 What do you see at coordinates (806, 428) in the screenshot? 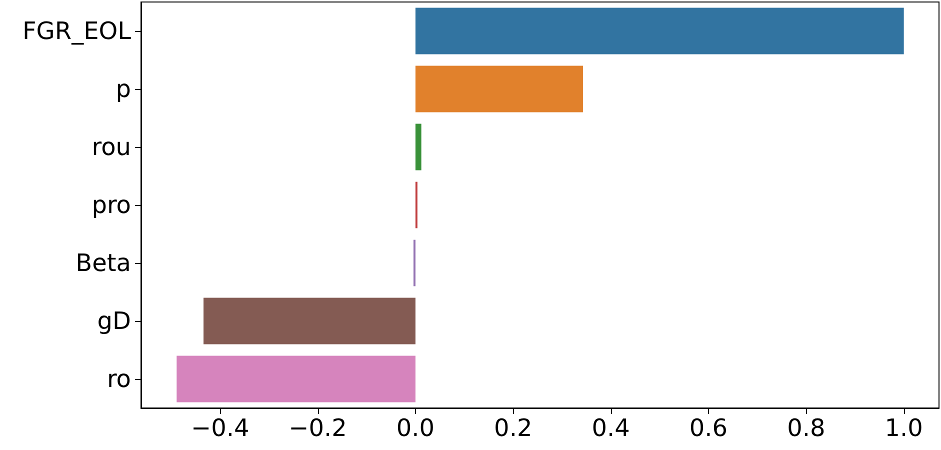
I see `x-tick-label: 0.8` at bounding box center [806, 428].